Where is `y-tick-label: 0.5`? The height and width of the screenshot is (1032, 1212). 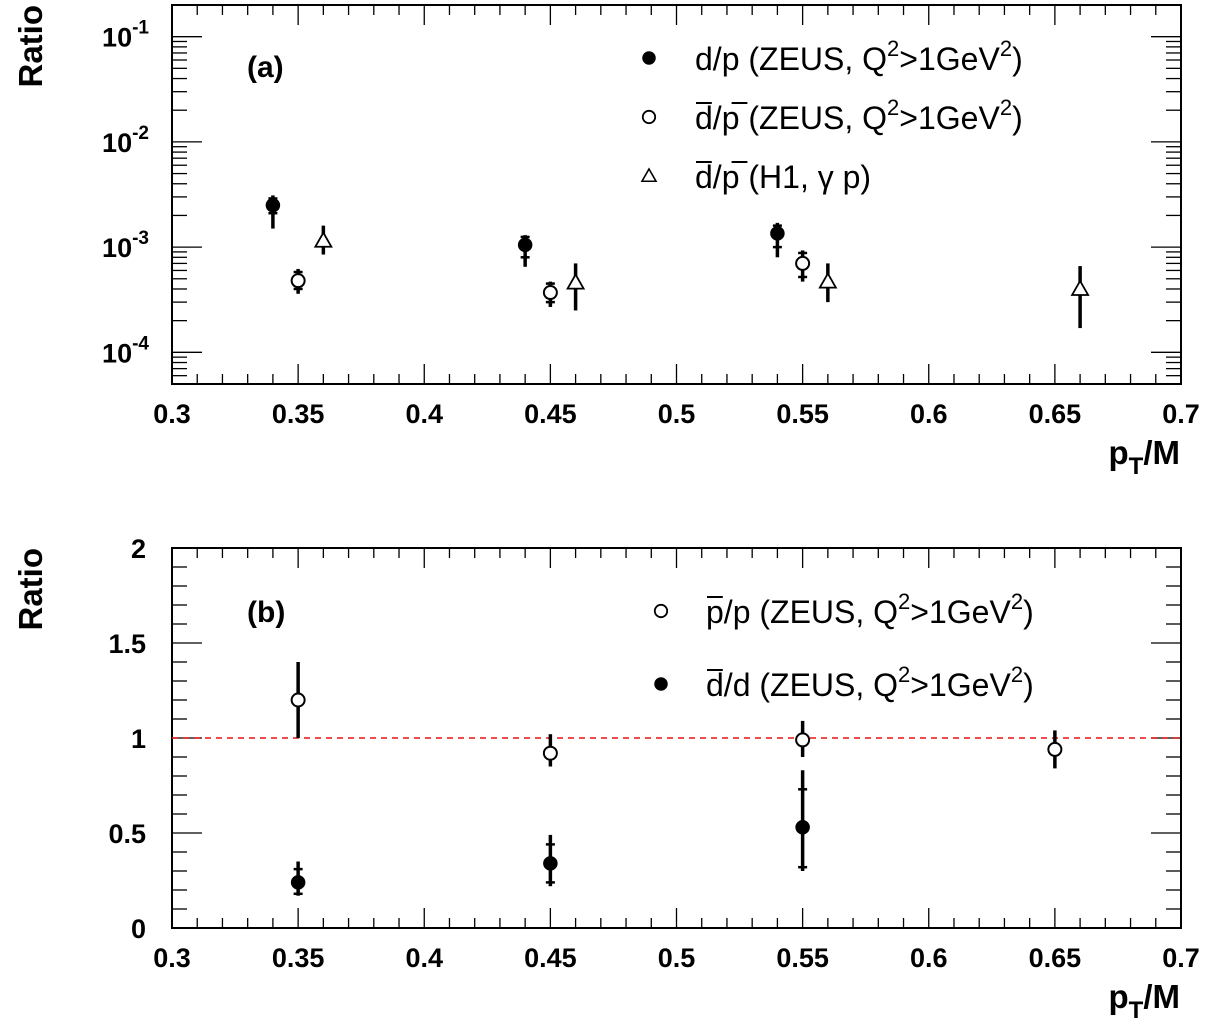
y-tick-label: 0.5 is located at coordinates (127, 834).